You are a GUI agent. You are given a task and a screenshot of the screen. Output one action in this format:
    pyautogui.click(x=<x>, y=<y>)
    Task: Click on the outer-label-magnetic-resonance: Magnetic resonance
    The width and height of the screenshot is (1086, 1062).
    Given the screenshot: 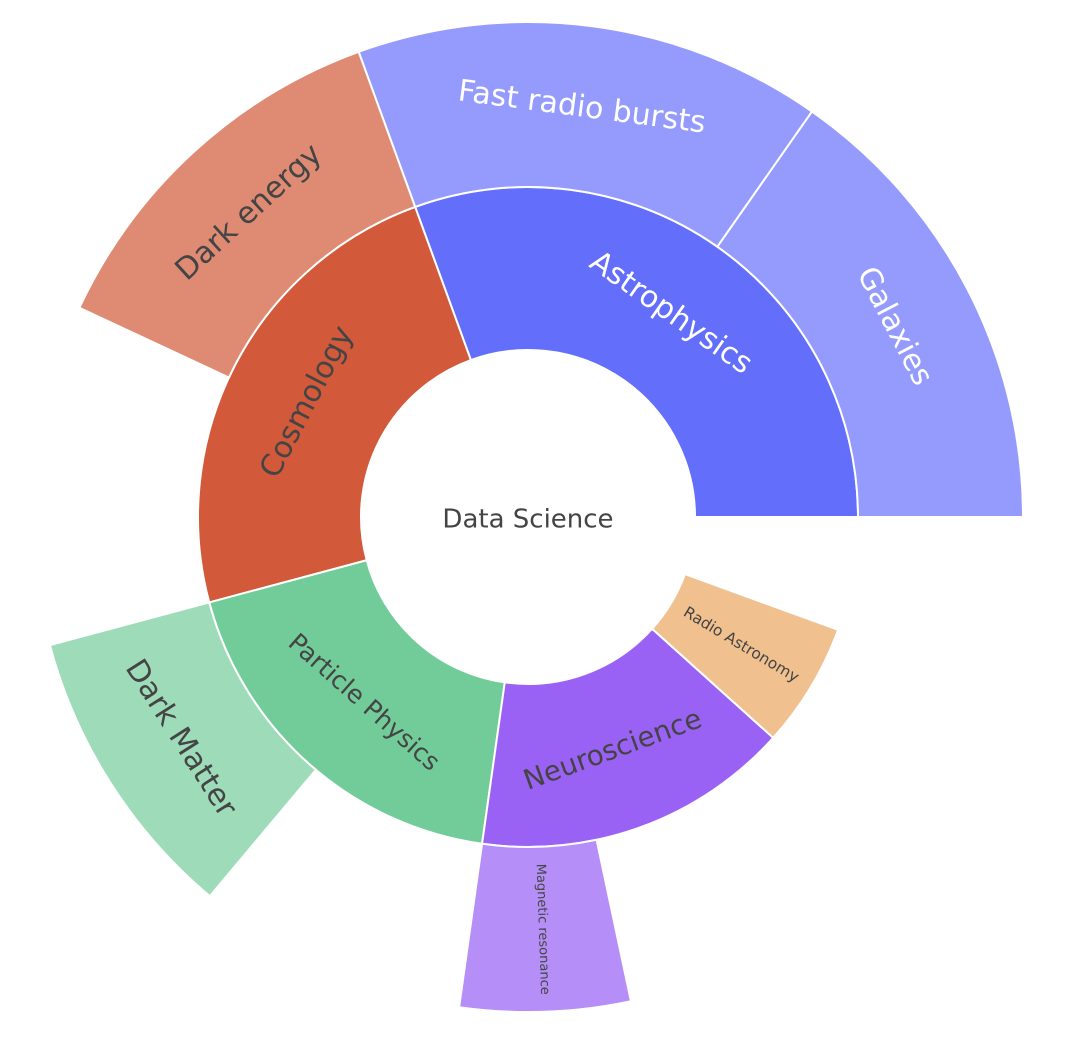 What is the action you would take?
    pyautogui.click(x=543, y=929)
    